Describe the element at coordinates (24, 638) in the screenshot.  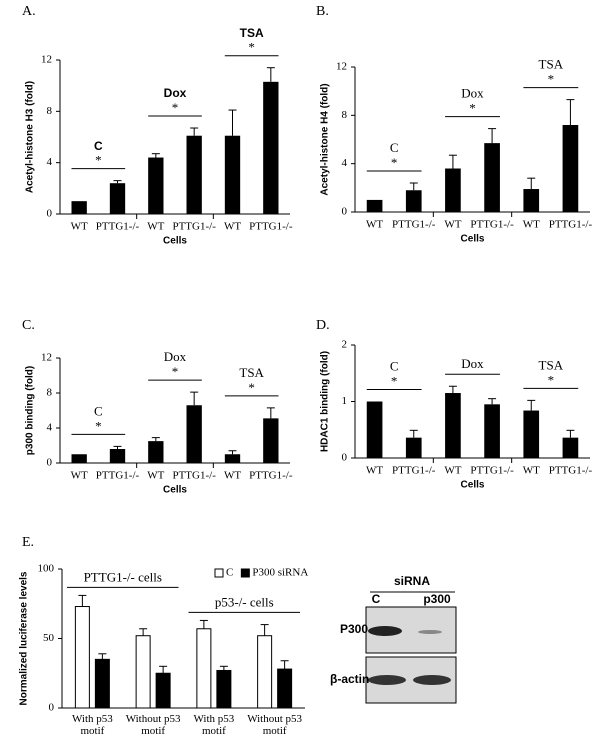
I see `y-axis-label: Normalized luciferase levels` at that location.